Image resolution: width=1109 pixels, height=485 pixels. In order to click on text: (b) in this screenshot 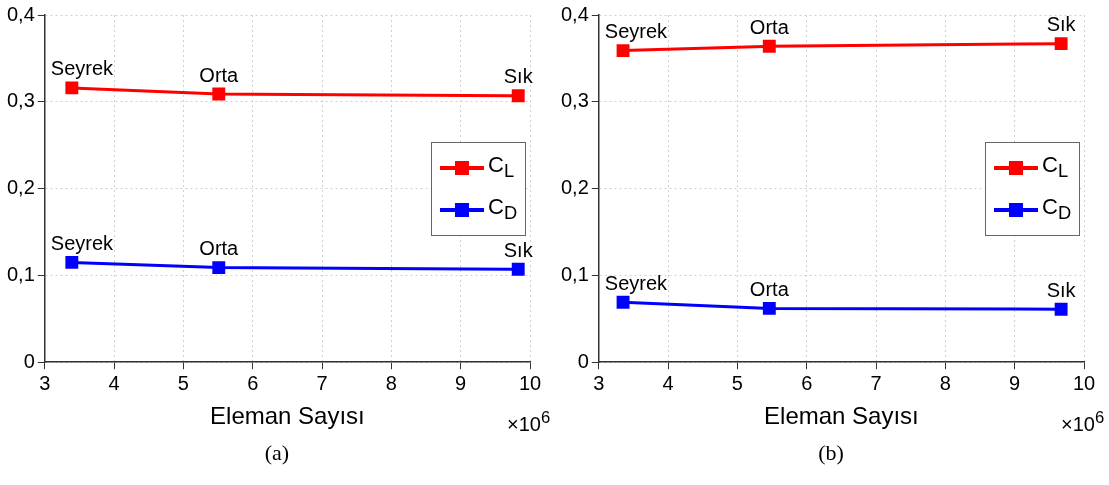, I will do `click(831, 453)`.